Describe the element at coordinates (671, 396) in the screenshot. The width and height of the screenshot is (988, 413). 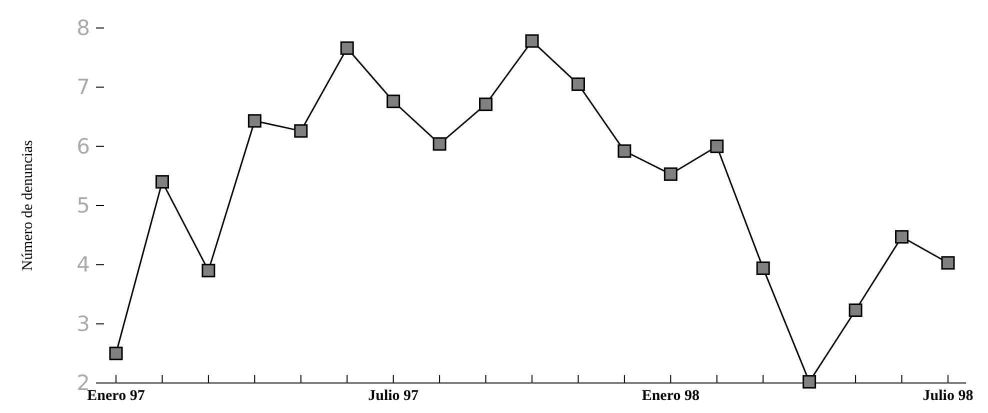
I see `x-tick-label: Enero 98` at that location.